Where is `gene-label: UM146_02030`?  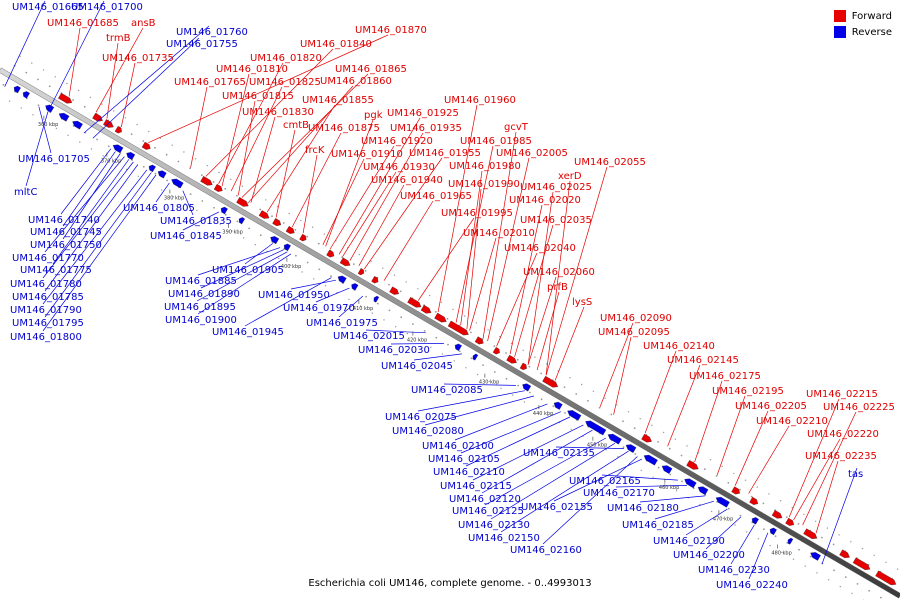
gene-label: UM146_02030 is located at coordinates (394, 350).